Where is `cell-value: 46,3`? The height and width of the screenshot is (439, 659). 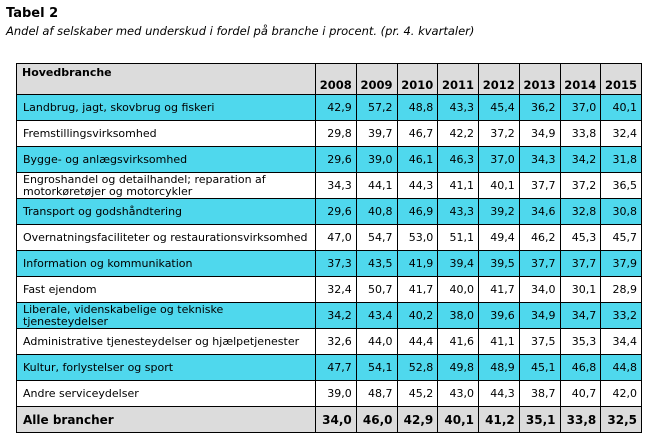
cell-value: 46,3 is located at coordinates (458, 159).